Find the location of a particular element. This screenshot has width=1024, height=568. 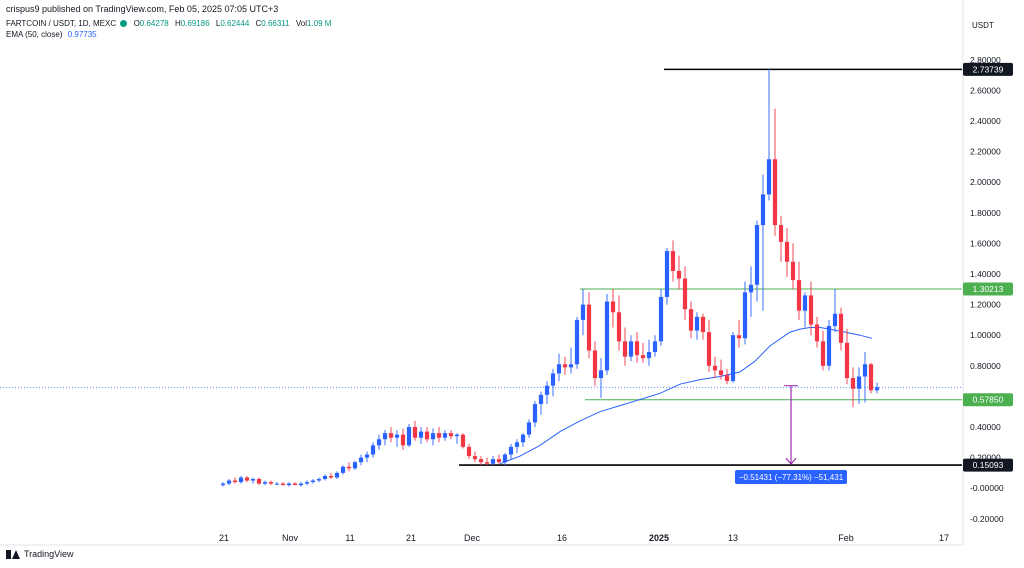

ema-legend: EMA (50, close) 0.97735 is located at coordinates (51, 34).